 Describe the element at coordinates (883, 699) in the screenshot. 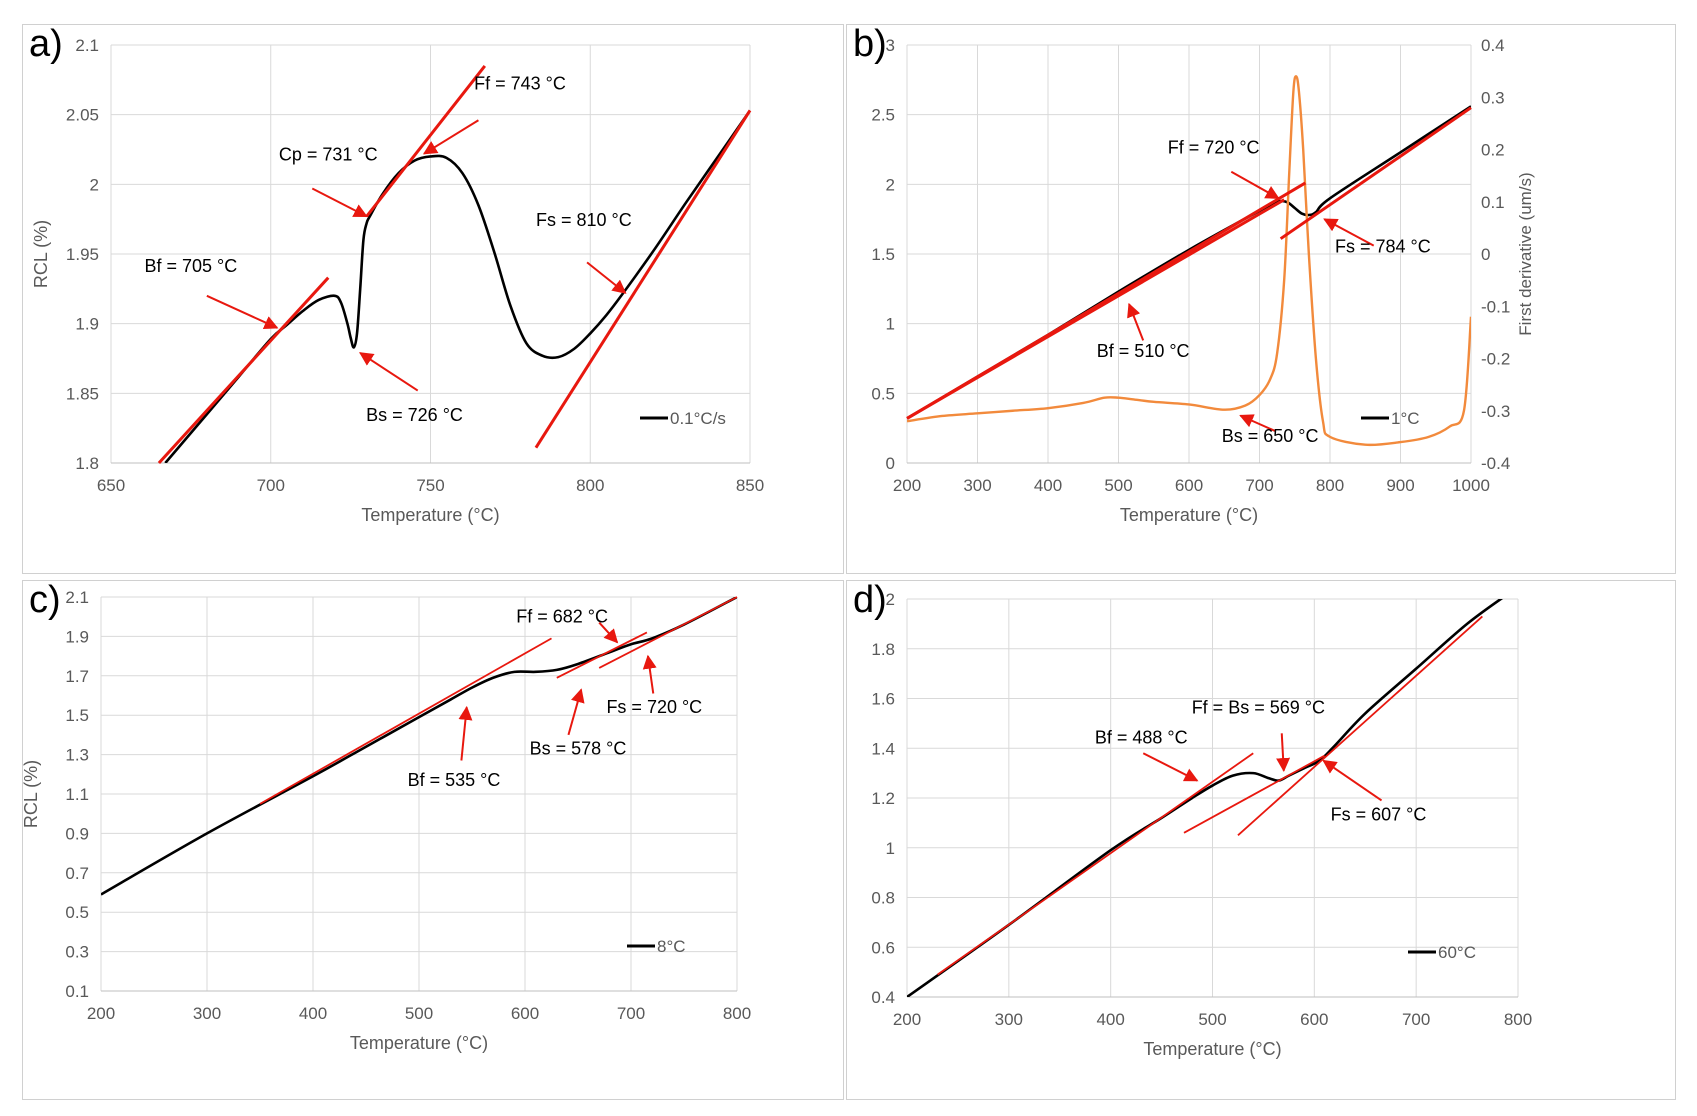

I see `y-tick-label: 1.6` at that location.